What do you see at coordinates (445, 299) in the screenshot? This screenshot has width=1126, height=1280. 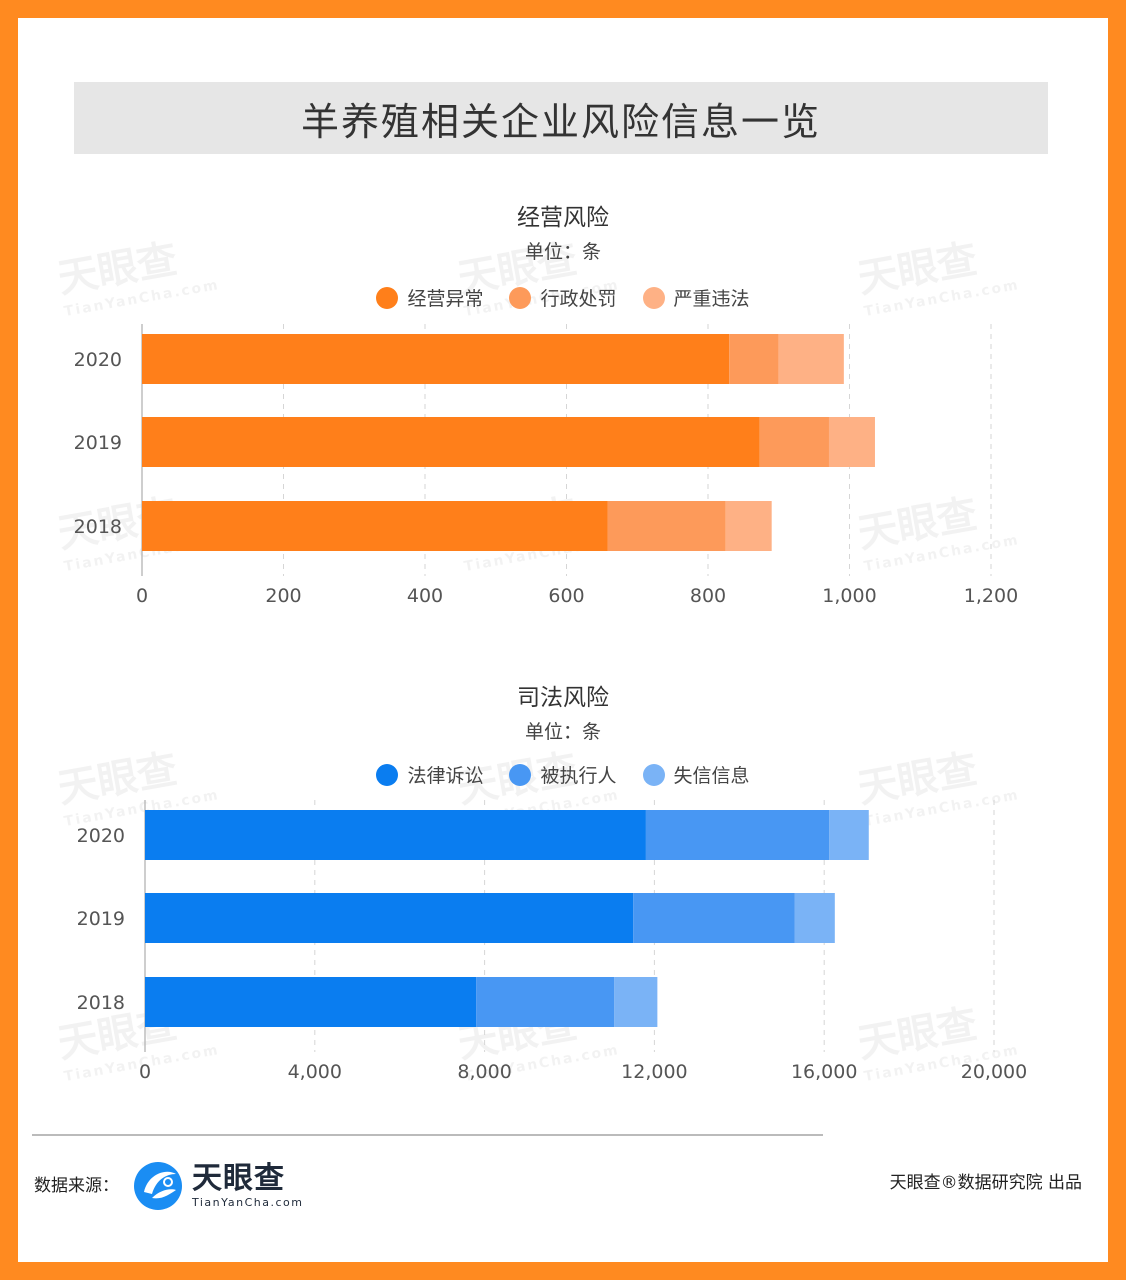 I see `legend-label: 经营异常` at bounding box center [445, 299].